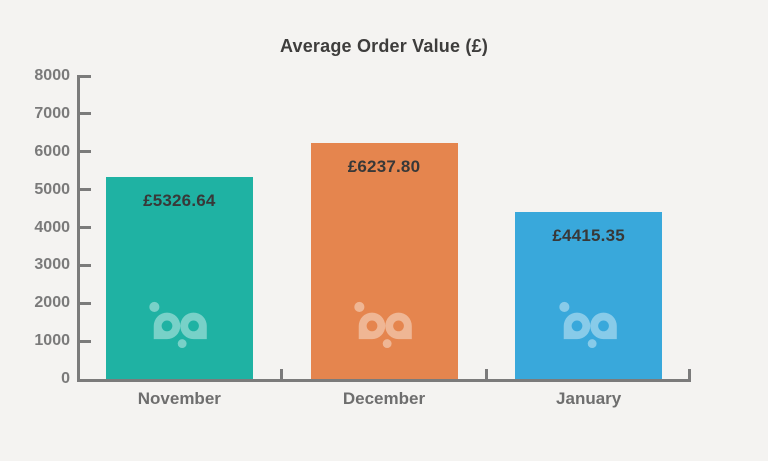 This screenshot has width=768, height=461. Describe the element at coordinates (589, 398) in the screenshot. I see `x-category-label: January` at that location.